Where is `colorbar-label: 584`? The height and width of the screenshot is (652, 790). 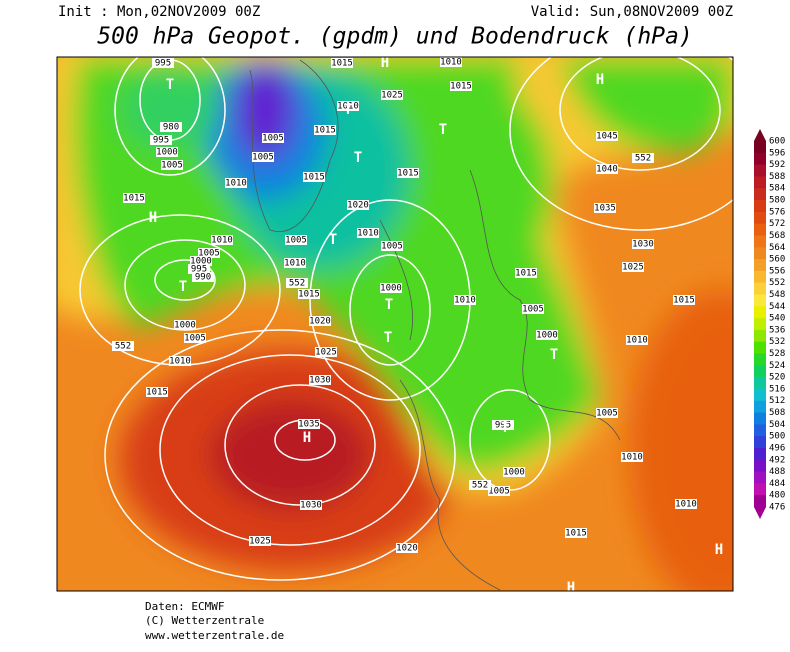 colorbar-label: 584 is located at coordinates (777, 189).